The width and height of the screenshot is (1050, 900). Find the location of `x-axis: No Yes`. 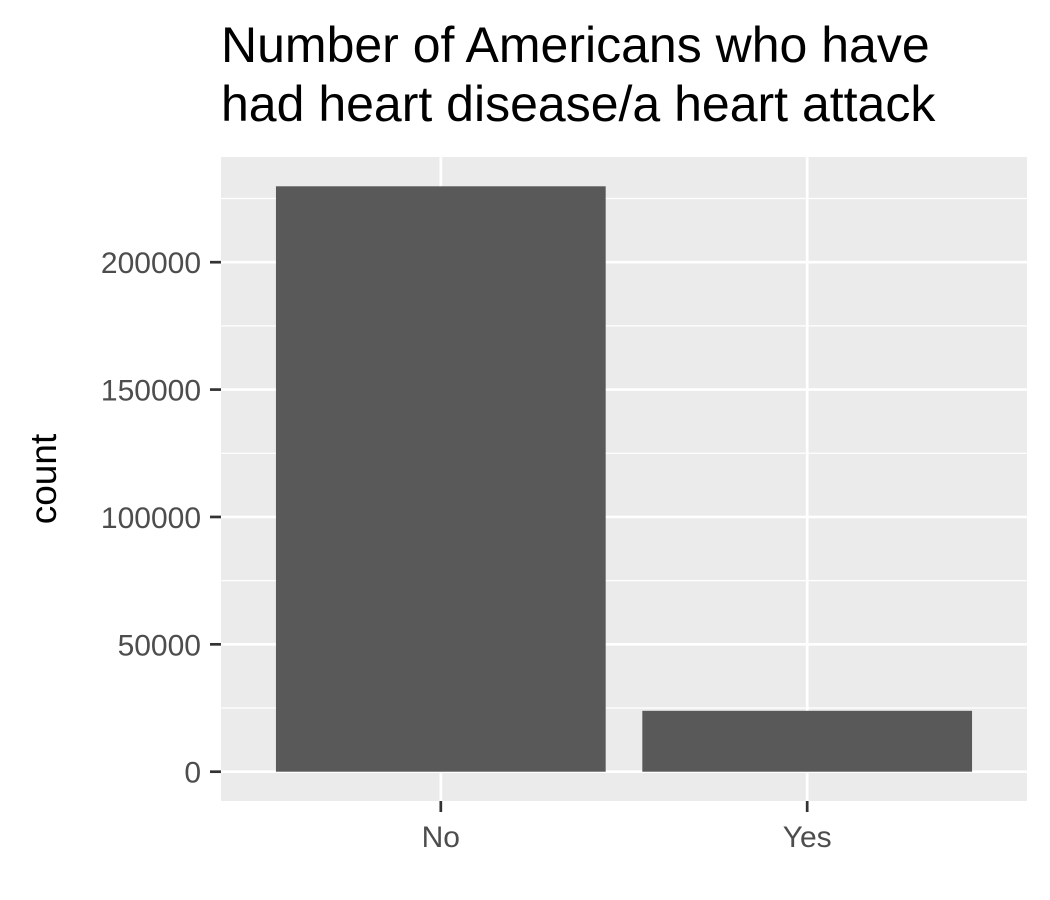

x-axis: No Yes is located at coordinates (627, 827).